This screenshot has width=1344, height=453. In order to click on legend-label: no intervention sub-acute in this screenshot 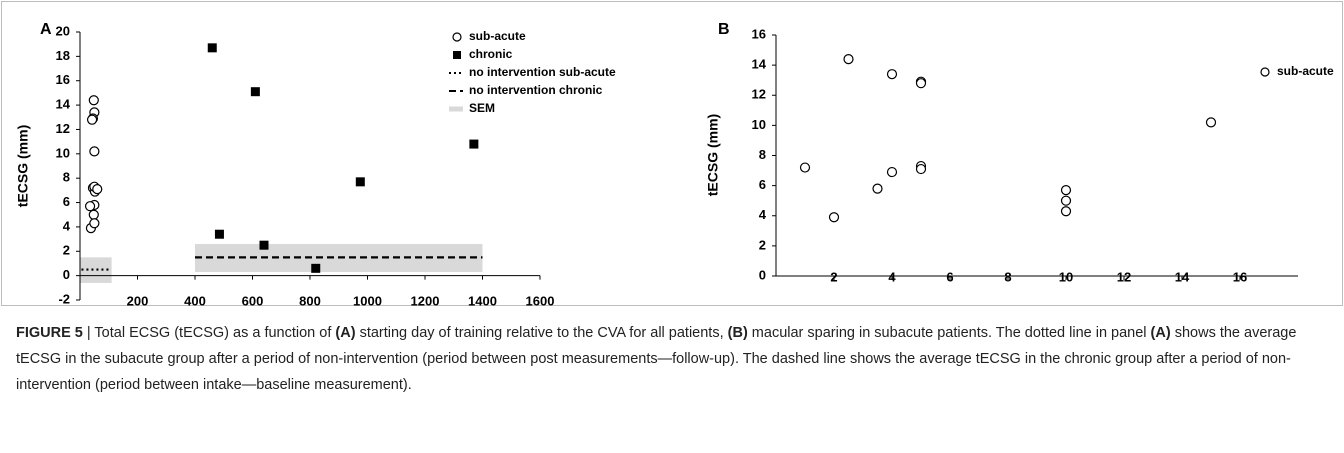, I will do `click(542, 72)`.